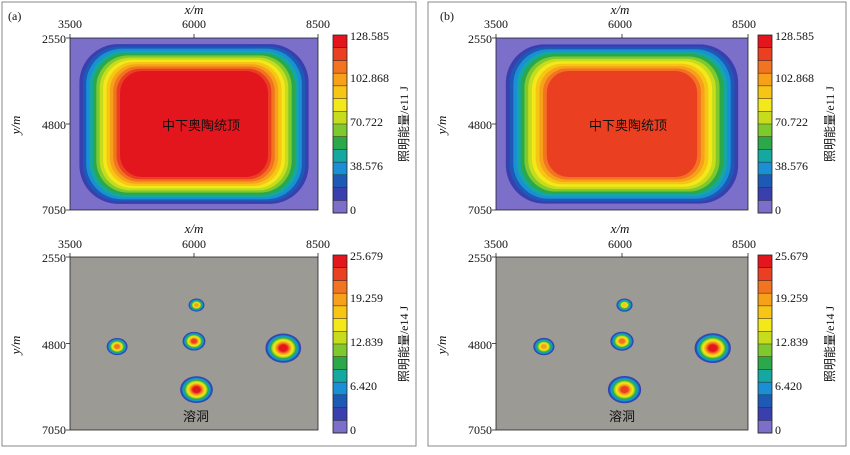  I want to click on x-axis-label: x/m, so click(620, 228).